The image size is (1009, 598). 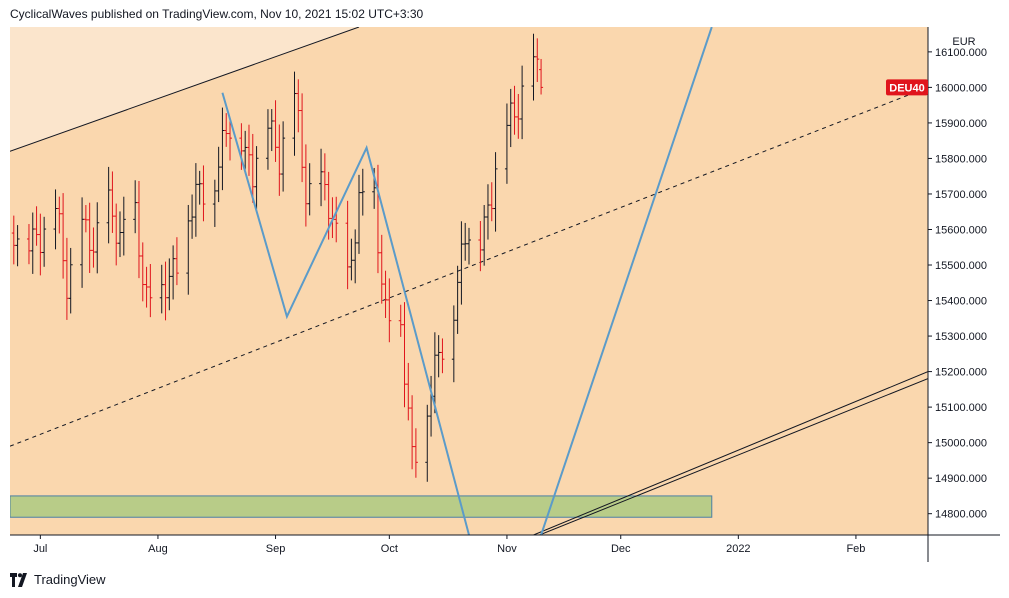 What do you see at coordinates (389, 549) in the screenshot?
I see `time-tick-label: Oct` at bounding box center [389, 549].